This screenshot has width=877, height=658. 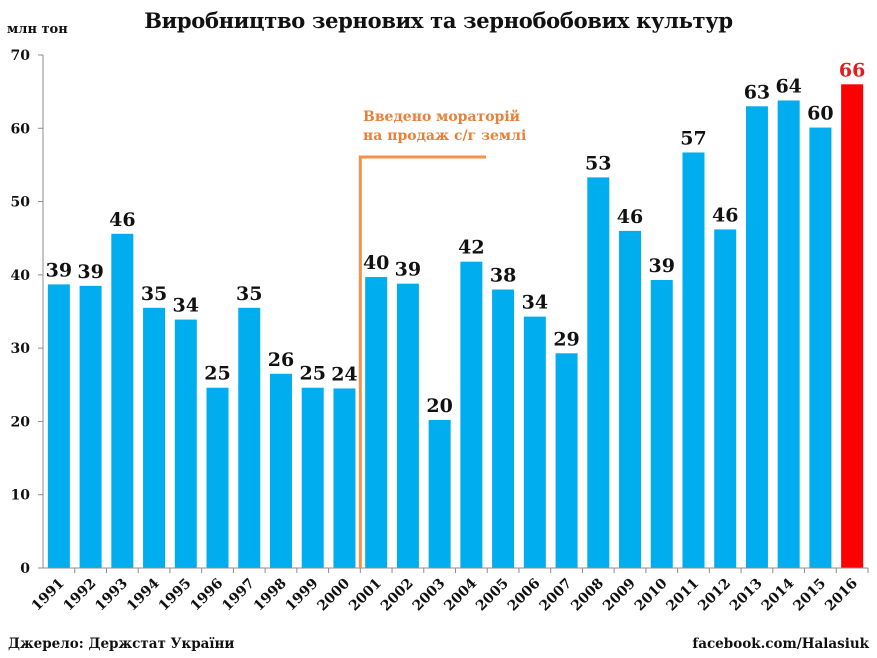 I want to click on bar-value-label: 63, so click(x=757, y=92).